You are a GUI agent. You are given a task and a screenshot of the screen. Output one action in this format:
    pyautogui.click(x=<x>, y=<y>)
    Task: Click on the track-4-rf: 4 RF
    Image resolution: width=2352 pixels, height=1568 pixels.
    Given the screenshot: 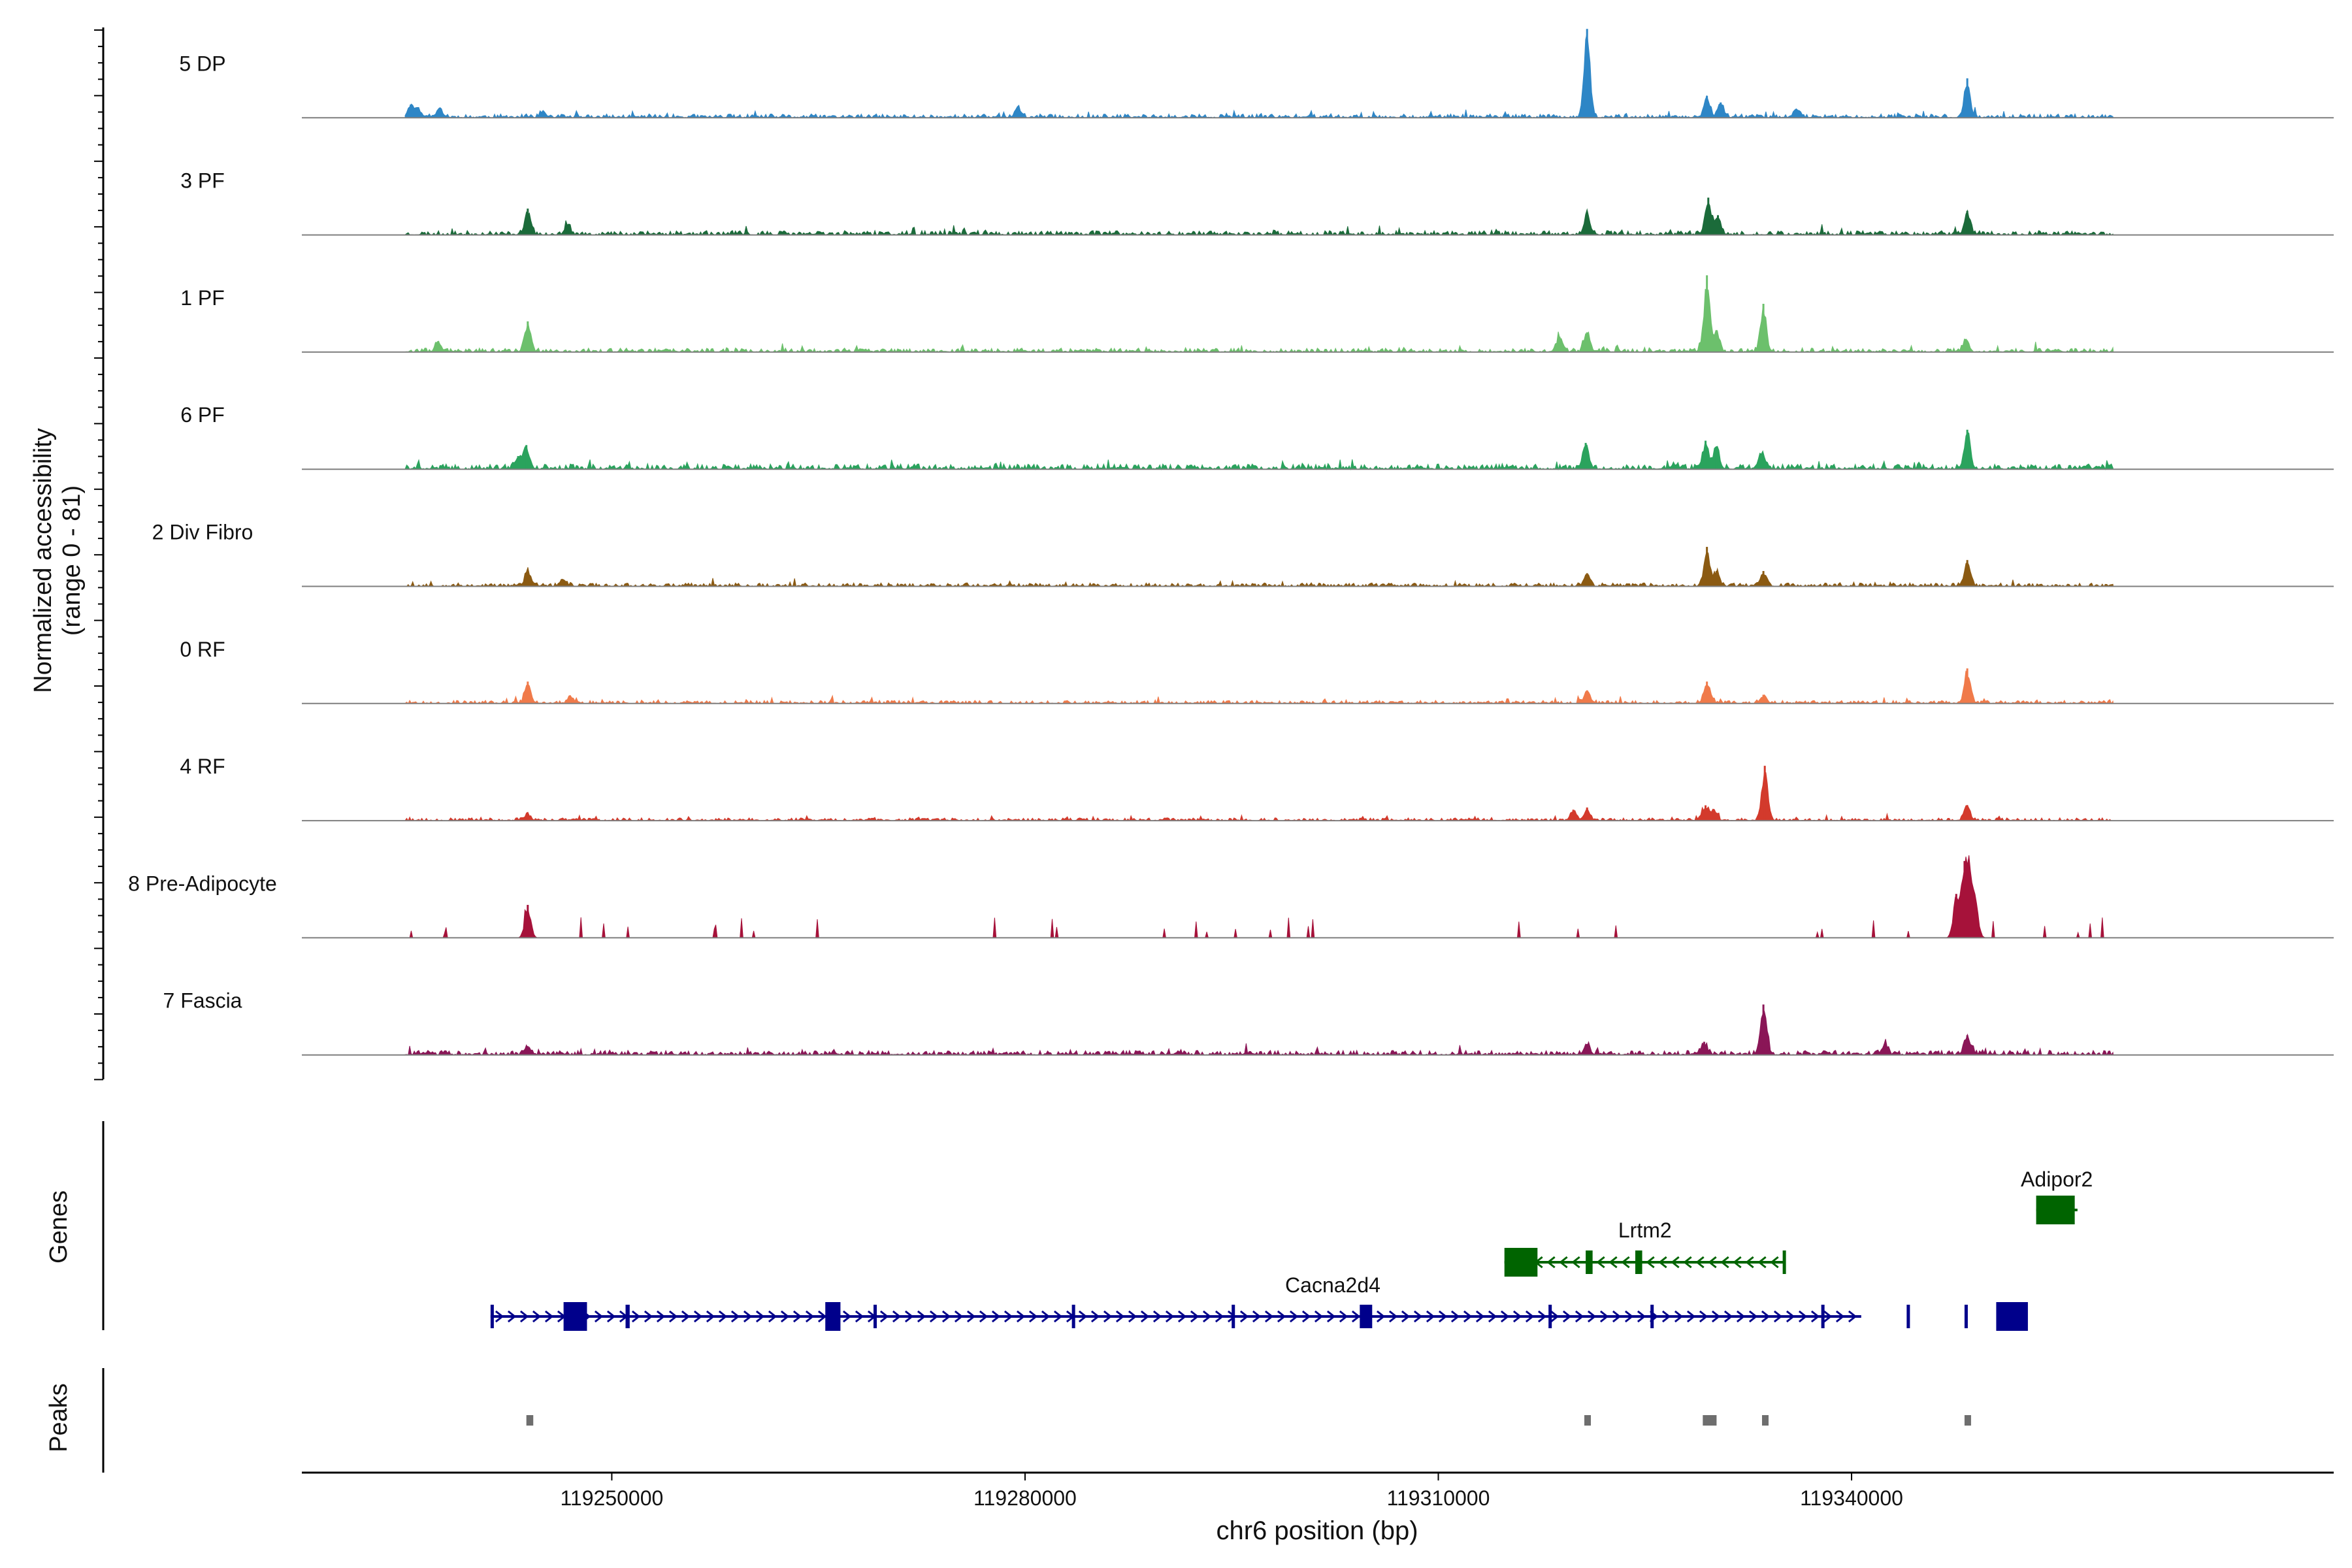 What is the action you would take?
    pyautogui.click(x=1257, y=788)
    